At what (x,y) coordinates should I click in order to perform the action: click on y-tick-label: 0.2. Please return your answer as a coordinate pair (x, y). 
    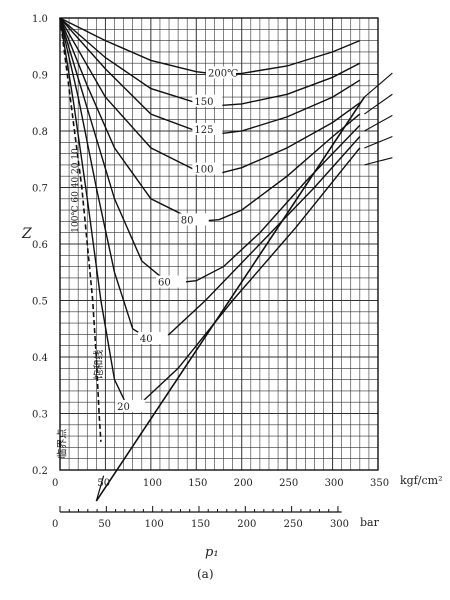
    Looking at the image, I should click on (40, 471).